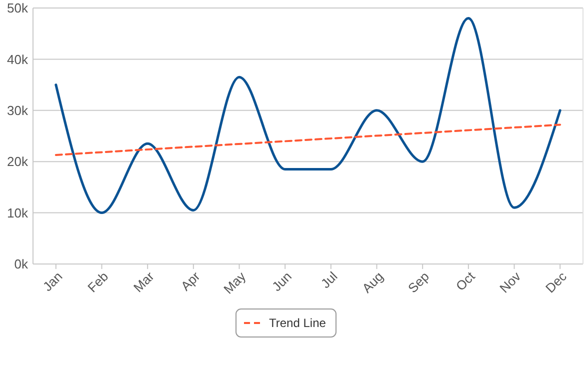 Image resolution: width=588 pixels, height=367 pixels. Describe the element at coordinates (556, 282) in the screenshot. I see `x-tick-label: Dec` at that location.